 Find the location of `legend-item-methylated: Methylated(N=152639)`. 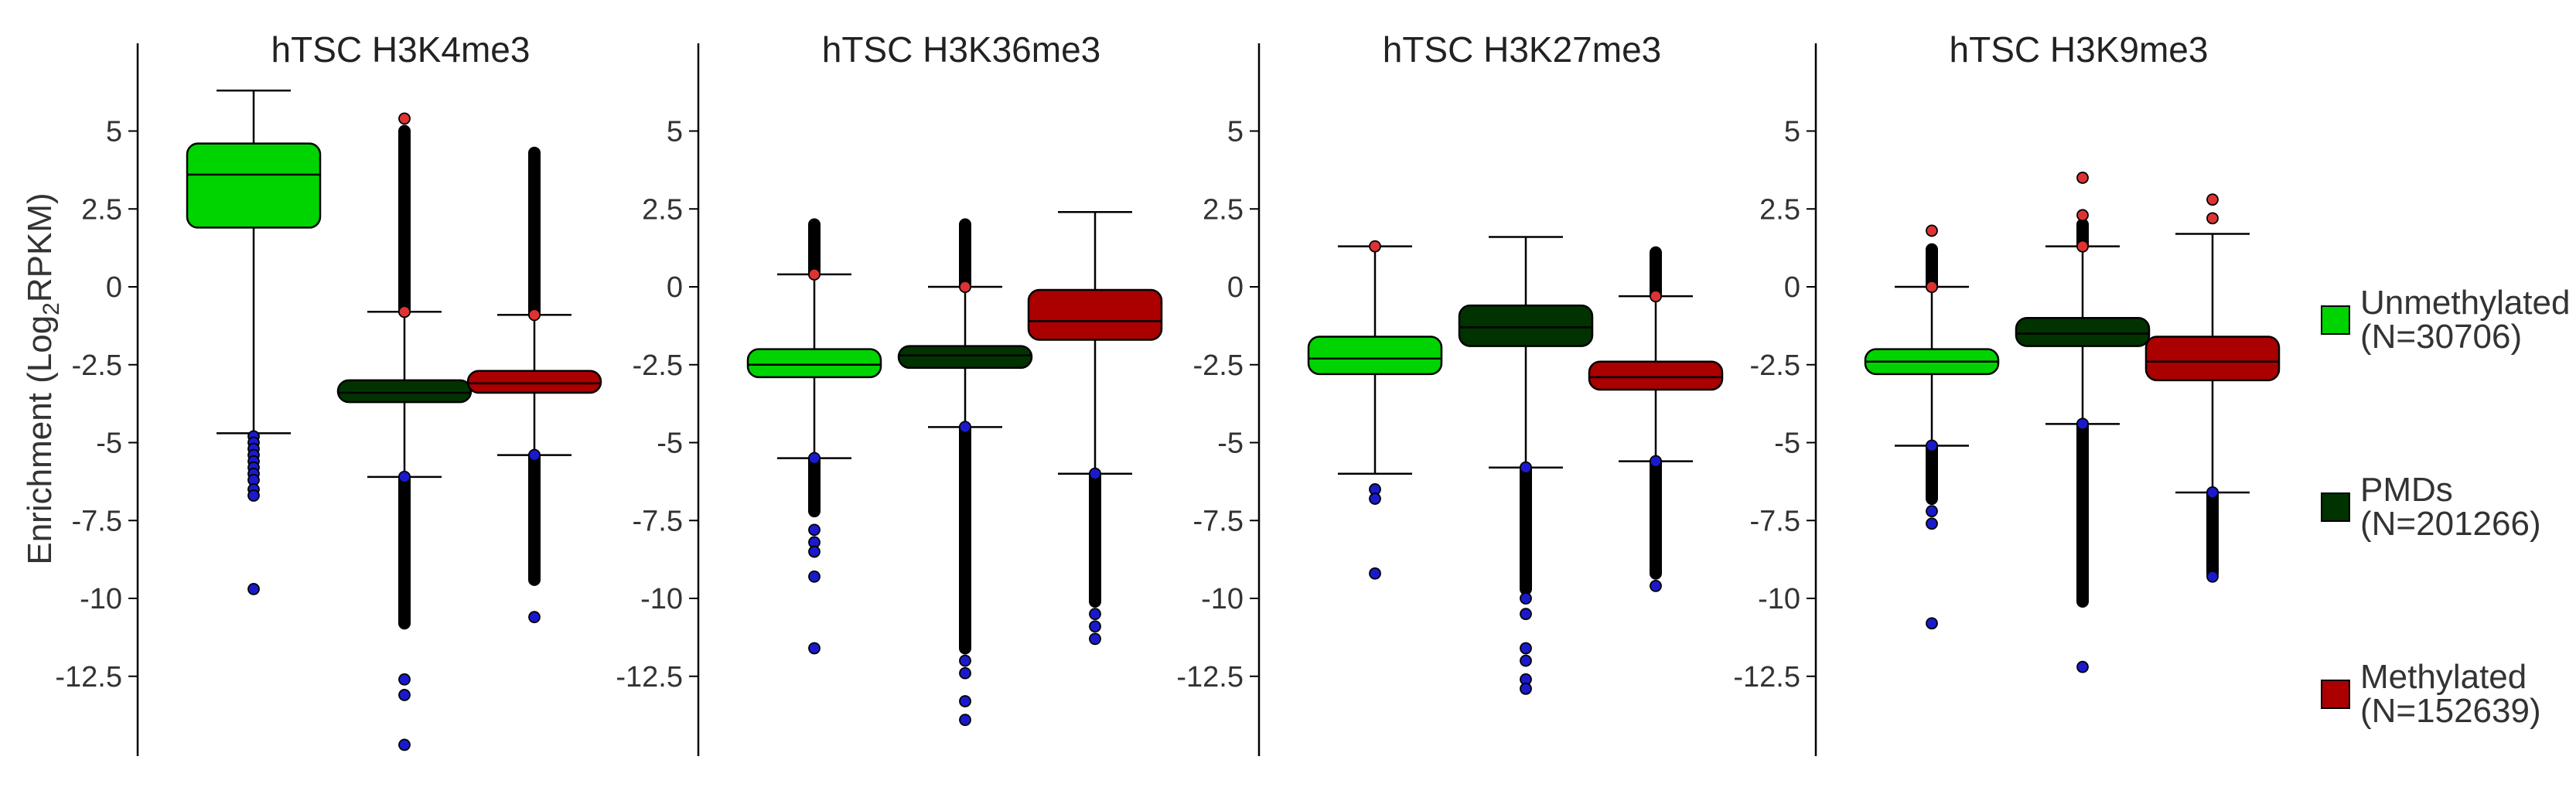

legend-item-methylated: Methylated(N=152639) is located at coordinates (2431, 694).